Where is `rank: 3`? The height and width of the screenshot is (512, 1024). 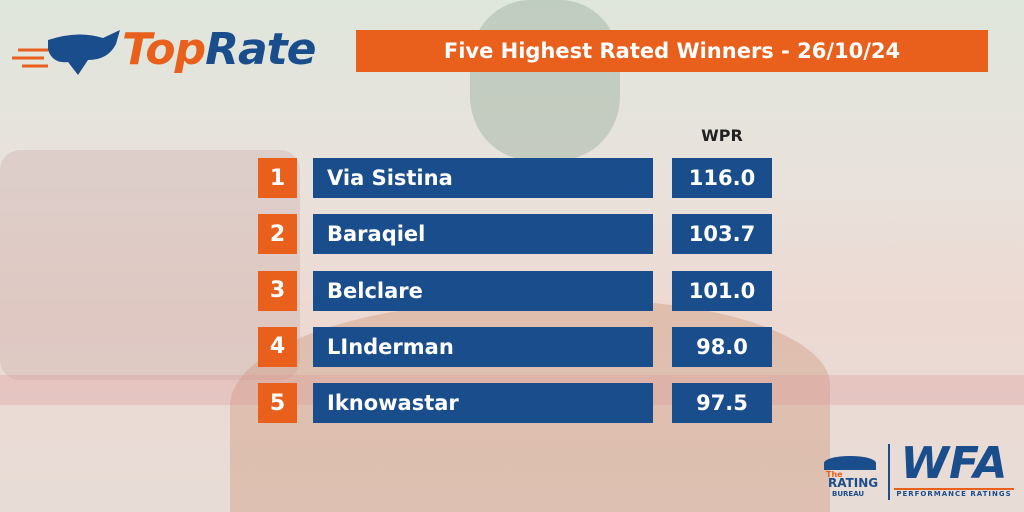 rank: 3 is located at coordinates (277, 290).